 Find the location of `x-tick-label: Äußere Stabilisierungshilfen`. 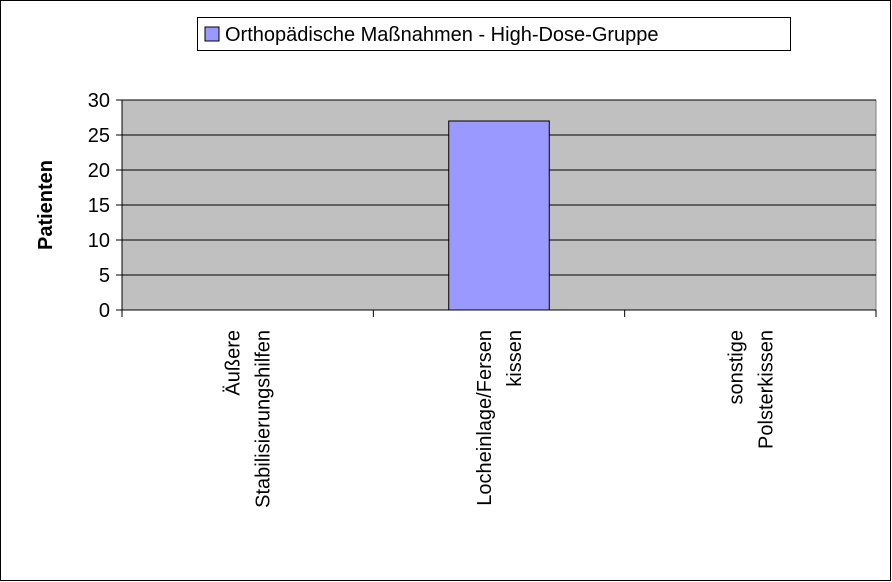

x-tick-label: Äußere Stabilisierungshilfen is located at coordinates (249, 421).